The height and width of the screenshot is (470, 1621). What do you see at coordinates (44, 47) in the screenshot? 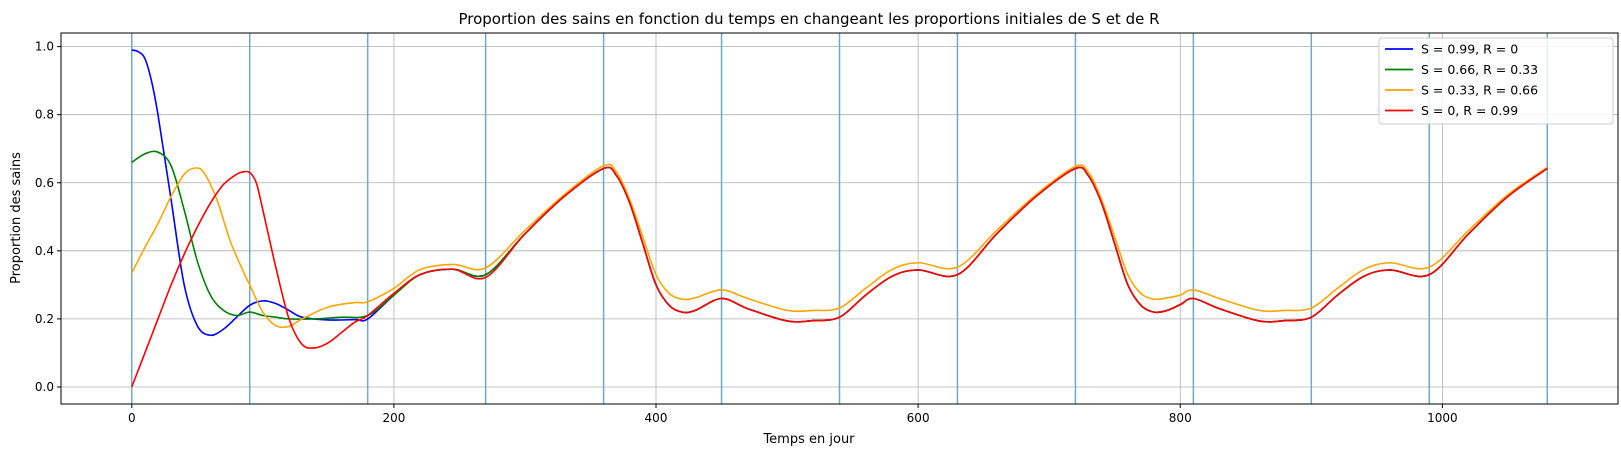
I see `y-tick-label: 1.0` at bounding box center [44, 47].